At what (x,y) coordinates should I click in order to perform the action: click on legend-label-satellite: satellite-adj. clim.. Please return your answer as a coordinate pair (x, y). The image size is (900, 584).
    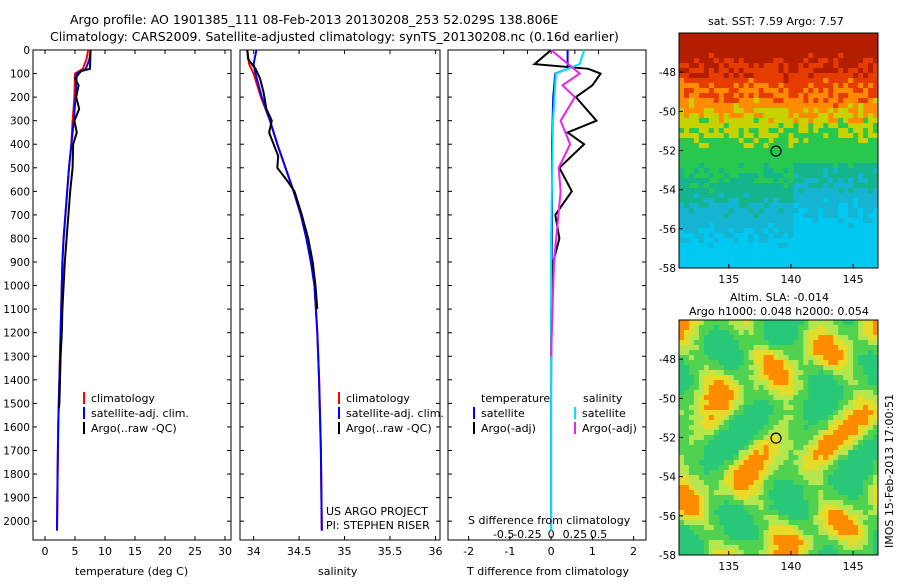
    Looking at the image, I should click on (140, 413).